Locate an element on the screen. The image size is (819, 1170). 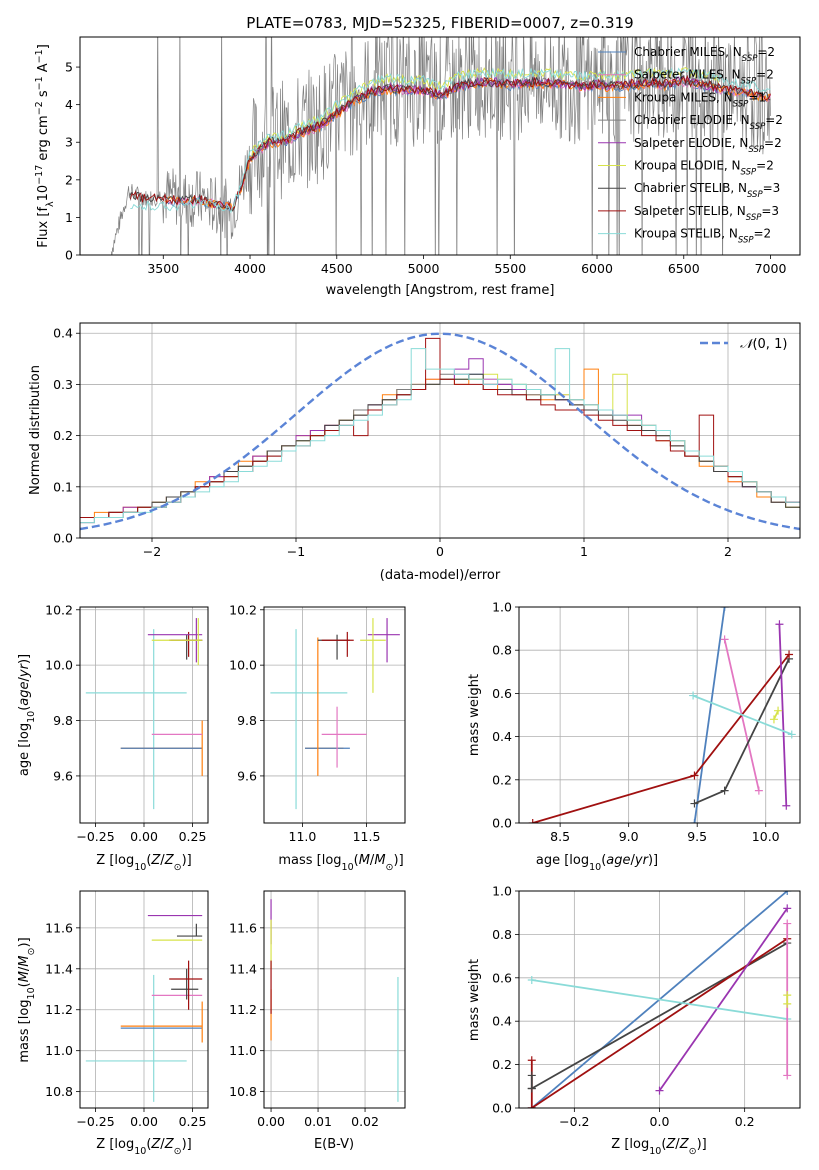
x-tick-label: 4000 is located at coordinates (250, 268).